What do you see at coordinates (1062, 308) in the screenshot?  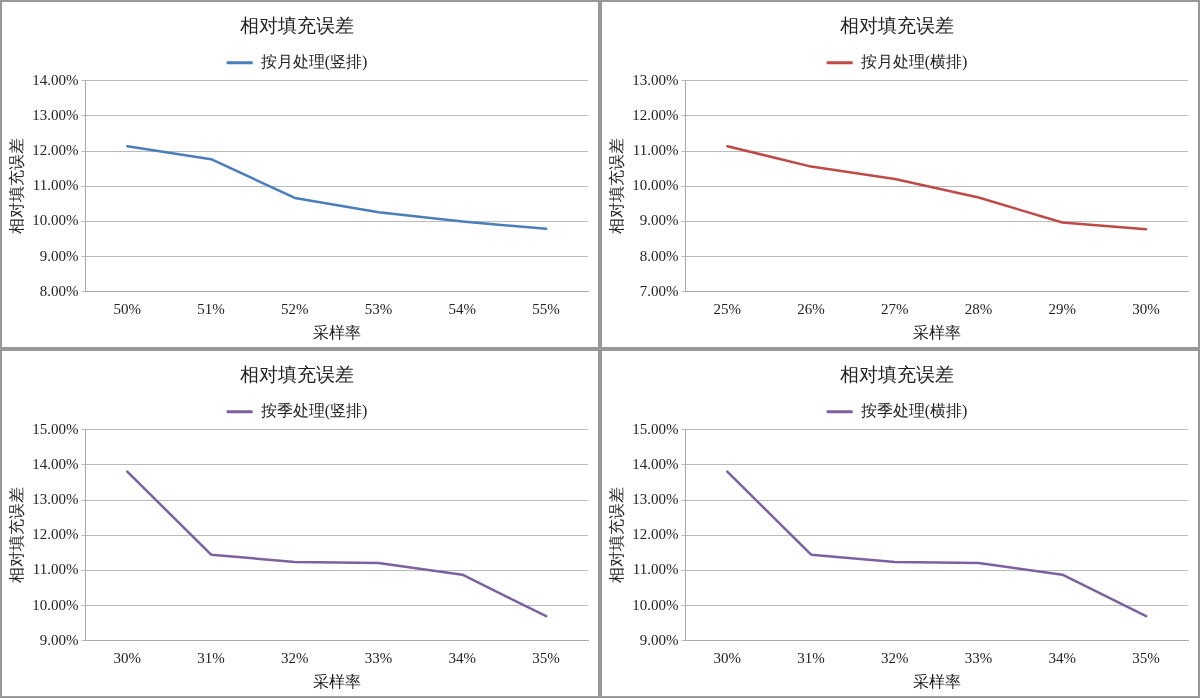 I see `x-tick-label: 29%` at bounding box center [1062, 308].